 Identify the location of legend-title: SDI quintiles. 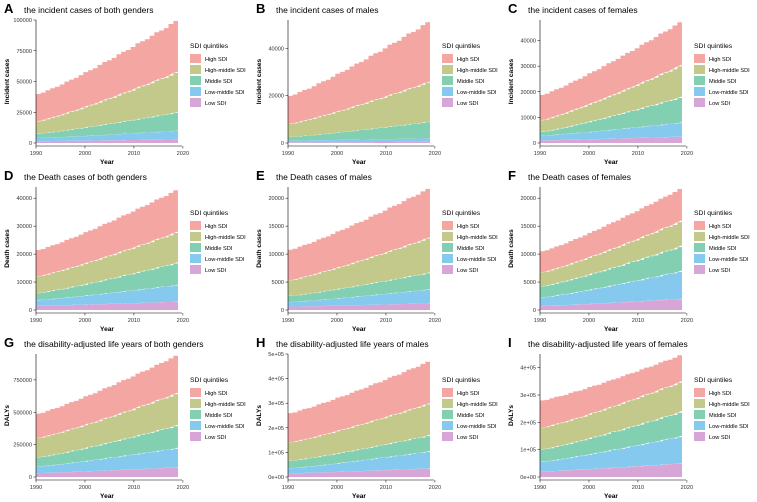
(461, 380).